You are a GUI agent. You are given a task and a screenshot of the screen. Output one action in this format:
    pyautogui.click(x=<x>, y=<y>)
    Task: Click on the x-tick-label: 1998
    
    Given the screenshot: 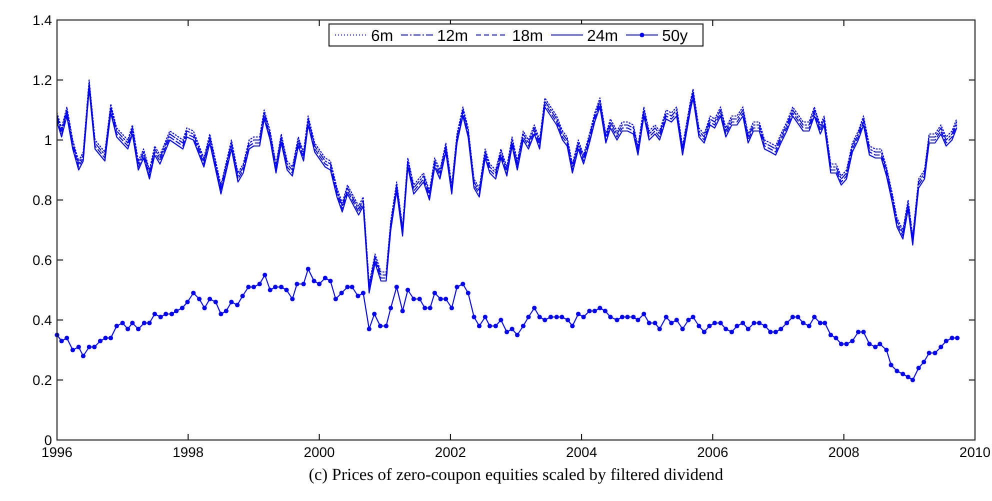 What is the action you would take?
    pyautogui.click(x=188, y=452)
    